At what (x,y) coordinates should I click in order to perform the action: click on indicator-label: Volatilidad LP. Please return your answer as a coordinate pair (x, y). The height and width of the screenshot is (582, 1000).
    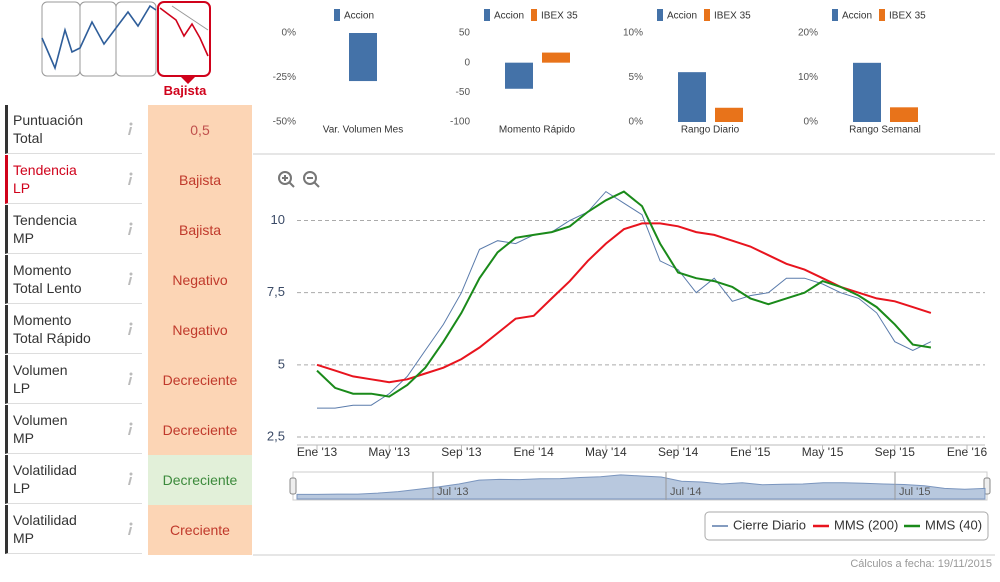
    Looking at the image, I should click on (73, 479).